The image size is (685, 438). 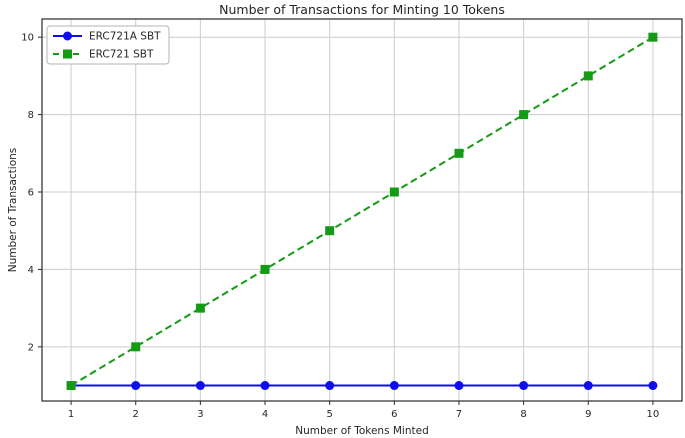 What do you see at coordinates (13, 210) in the screenshot?
I see `y-axis-label: Number of Transactions` at bounding box center [13, 210].